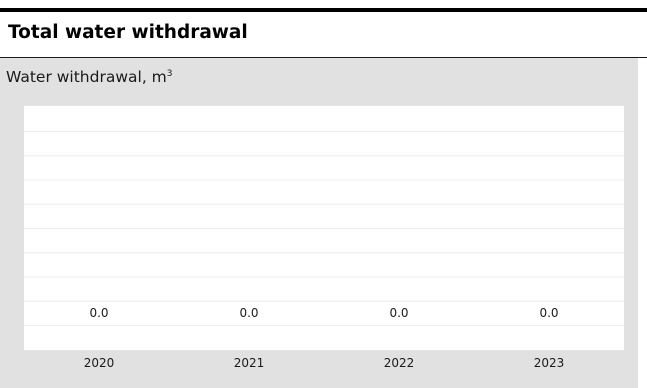 The height and width of the screenshot is (388, 647). Describe the element at coordinates (249, 363) in the screenshot. I see `category-label-2021: 2021` at that location.